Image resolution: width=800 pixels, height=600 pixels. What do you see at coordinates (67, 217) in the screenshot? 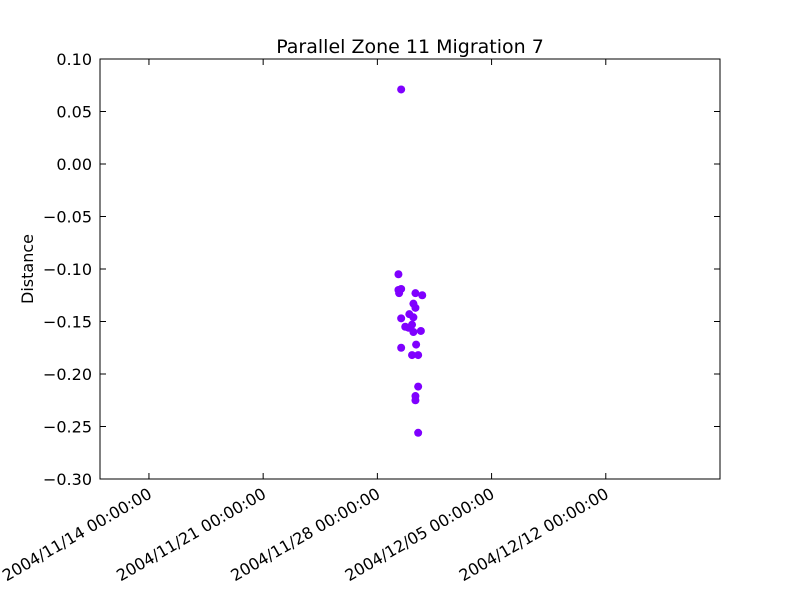
I see `y-tick-label: −0.05` at bounding box center [67, 217].